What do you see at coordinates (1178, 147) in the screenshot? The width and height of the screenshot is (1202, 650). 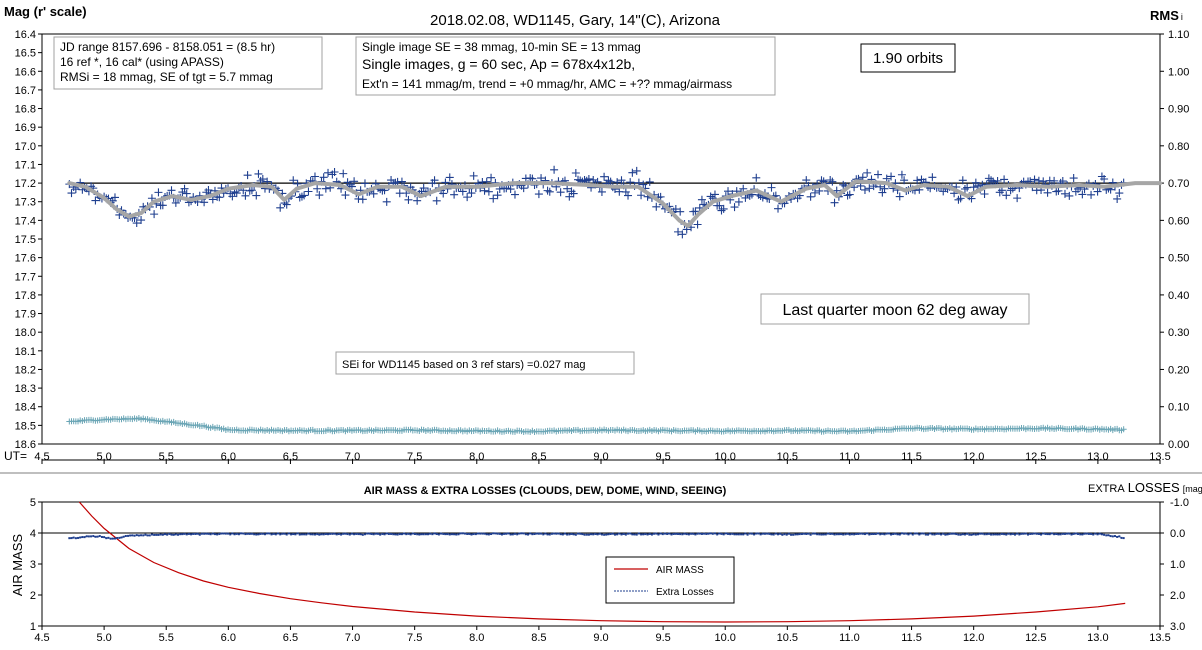 I see `top-y2-tick-label: 0.80` at bounding box center [1178, 147].